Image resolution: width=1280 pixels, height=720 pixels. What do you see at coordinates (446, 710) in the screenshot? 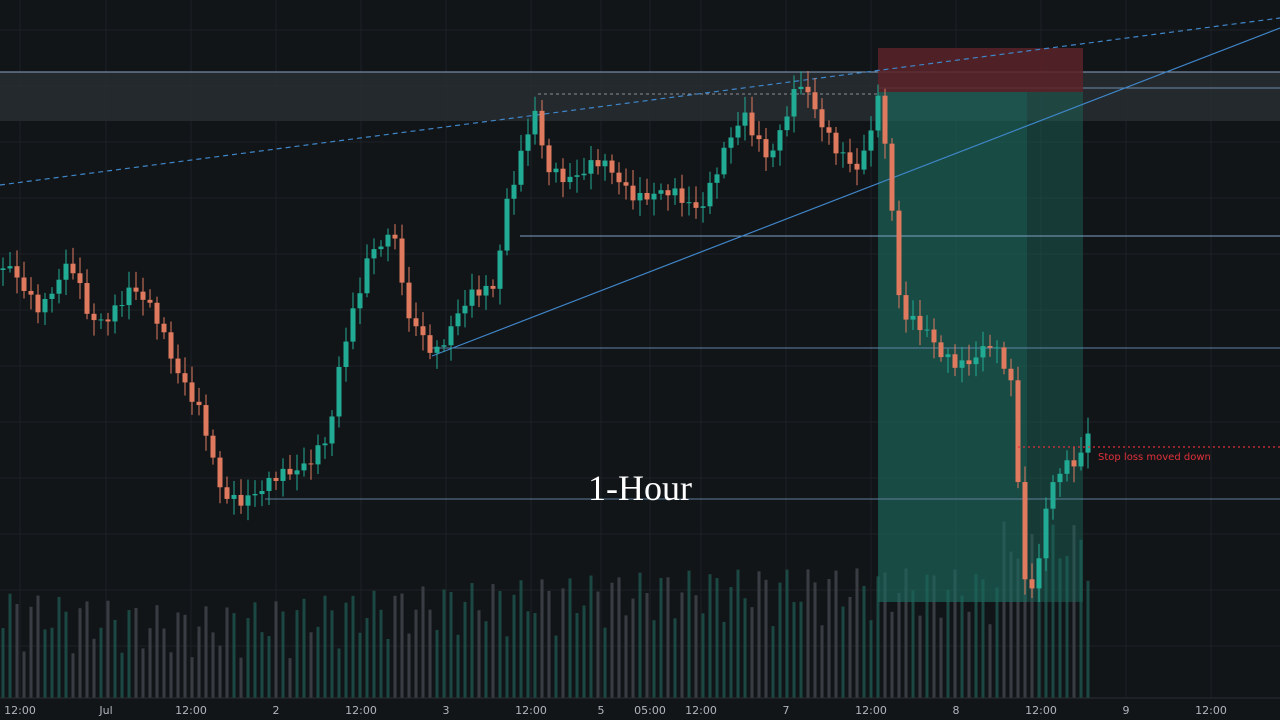
I see `x-tick-label: 3` at bounding box center [446, 710].